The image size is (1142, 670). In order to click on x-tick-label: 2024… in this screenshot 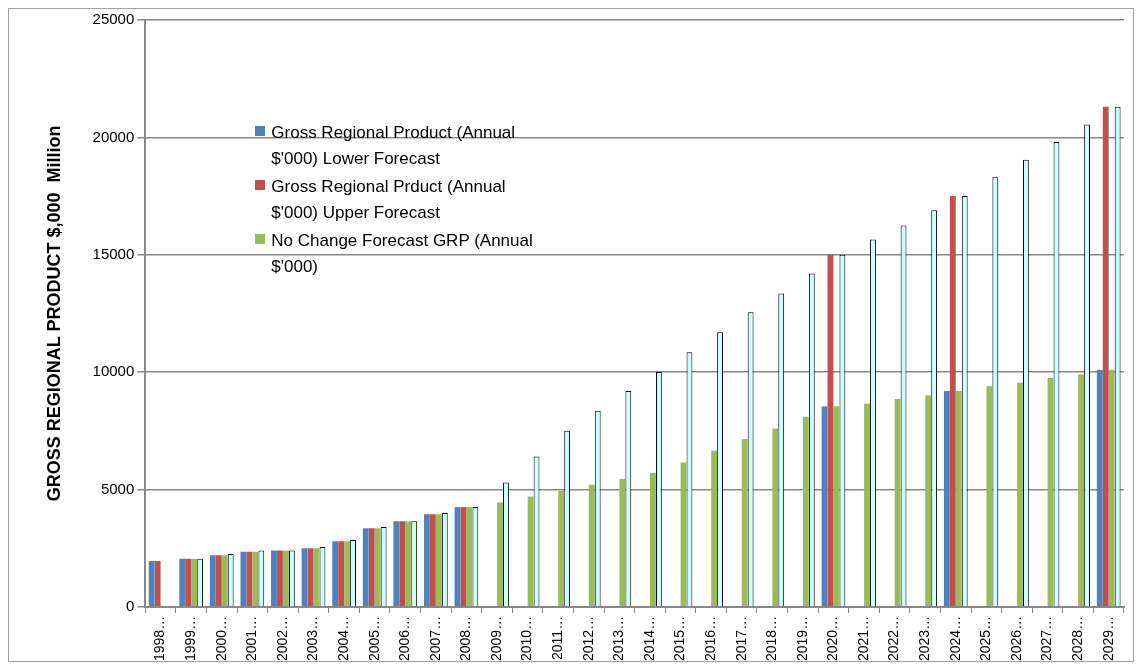, I will do `click(954, 638)`.